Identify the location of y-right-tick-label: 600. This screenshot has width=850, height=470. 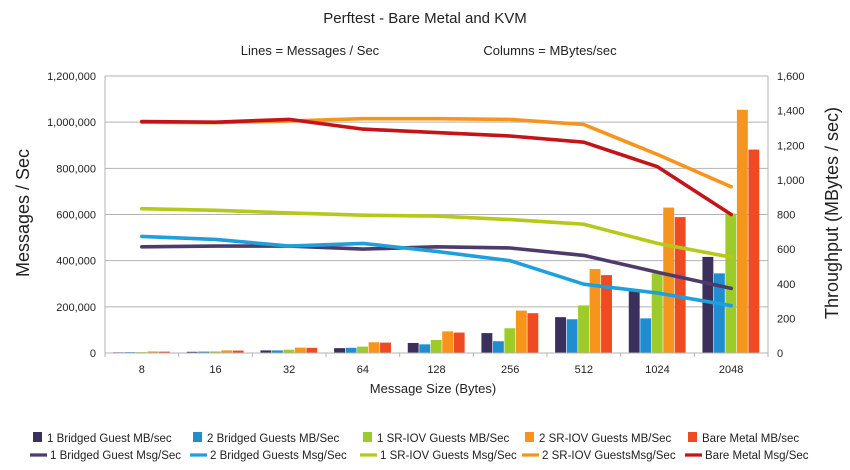
(786, 250).